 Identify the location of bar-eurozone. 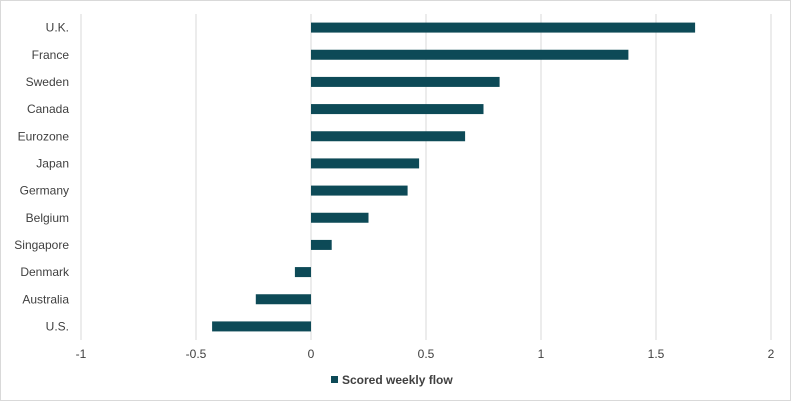
(388, 136).